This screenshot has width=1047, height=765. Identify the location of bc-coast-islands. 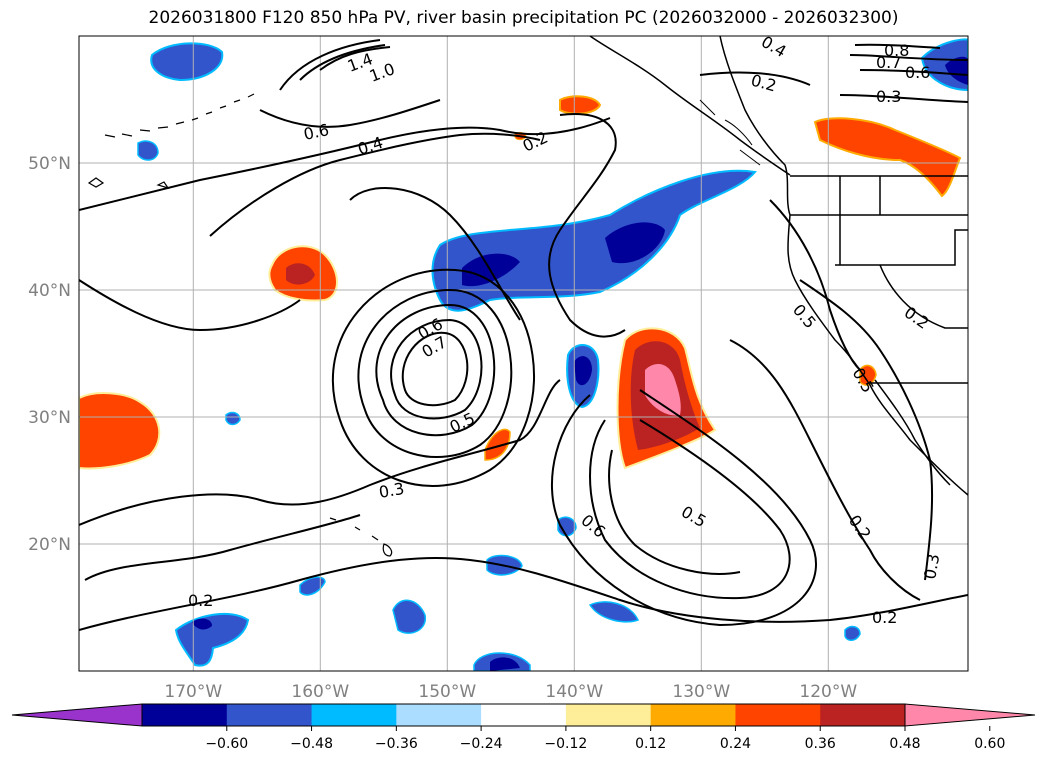
(730, 132).